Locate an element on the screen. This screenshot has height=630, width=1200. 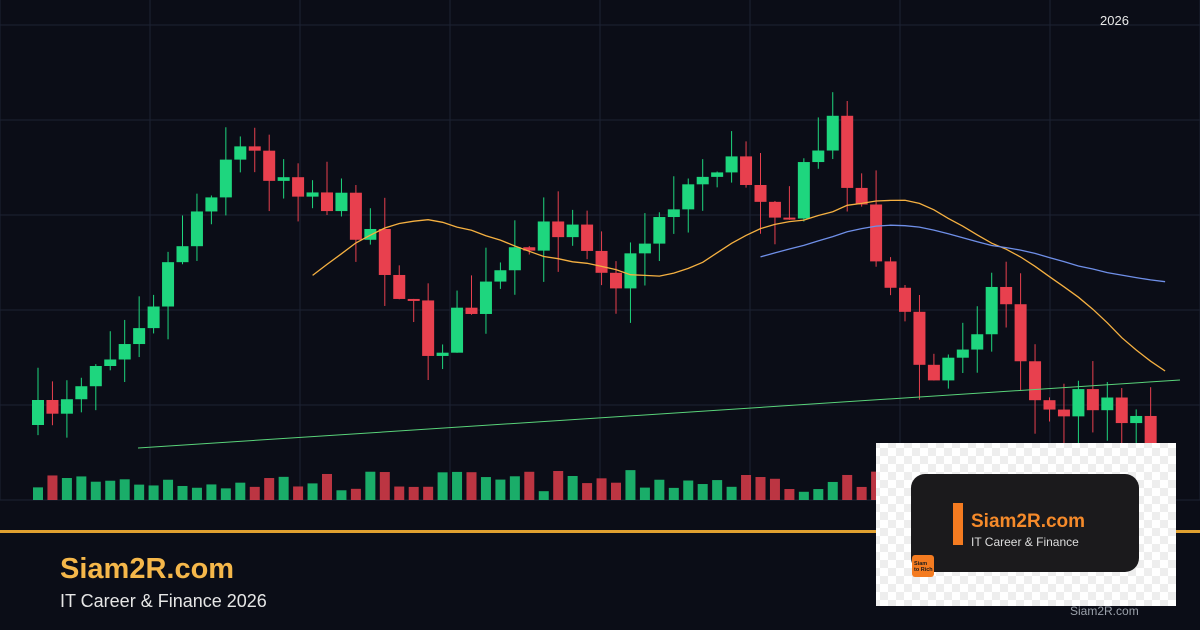
brand-title: Siam2R.com is located at coordinates (147, 569).